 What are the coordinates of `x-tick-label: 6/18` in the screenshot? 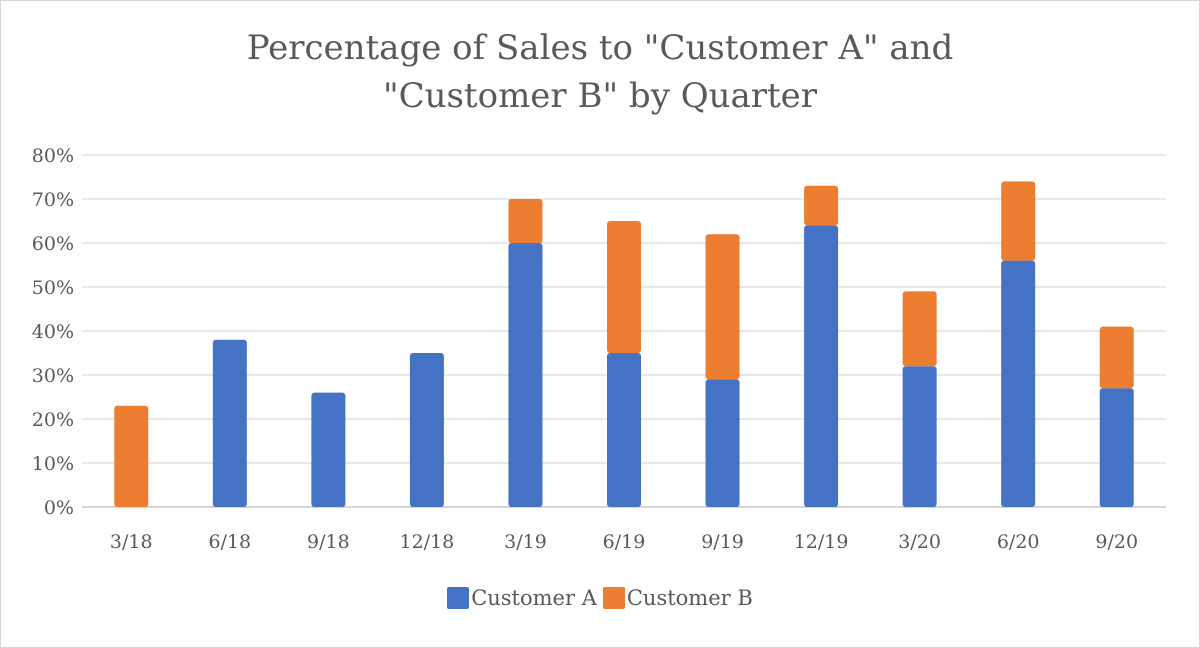 It's located at (229, 542).